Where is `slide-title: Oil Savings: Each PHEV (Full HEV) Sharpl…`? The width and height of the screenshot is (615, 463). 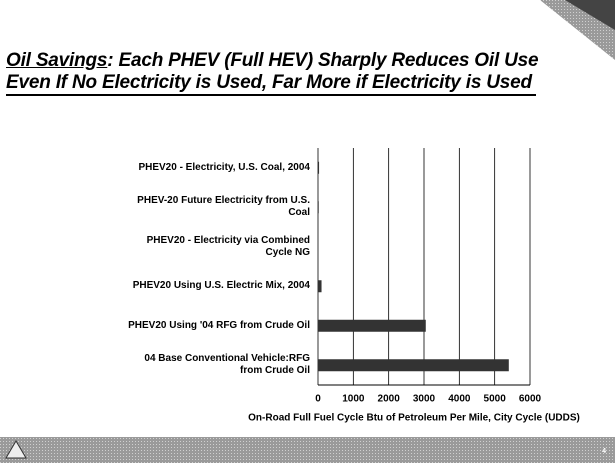
slide-title: Oil Savings: Each PHEV (Full HEV) Sharpl… is located at coordinates (272, 61).